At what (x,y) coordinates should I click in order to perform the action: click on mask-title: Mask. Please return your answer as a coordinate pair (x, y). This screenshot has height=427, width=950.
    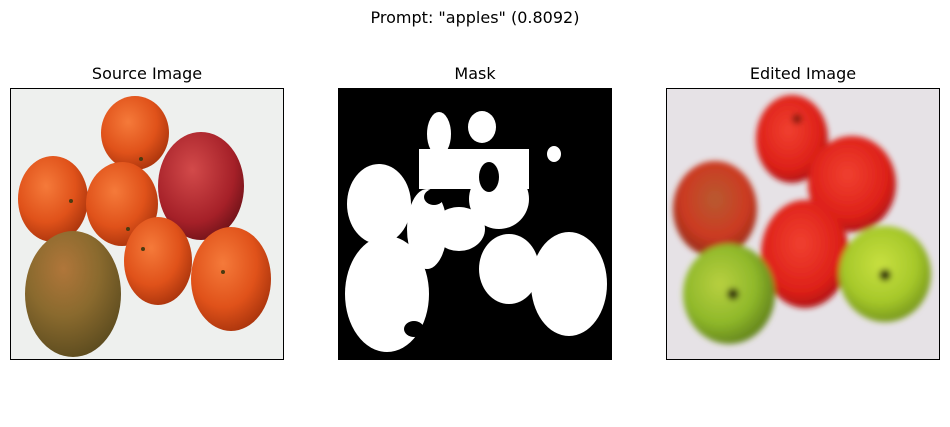
    Looking at the image, I should click on (475, 73).